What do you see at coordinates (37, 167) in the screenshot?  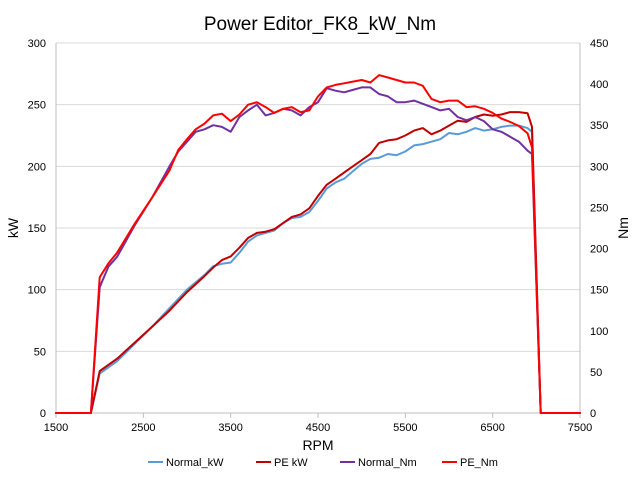 I see `y-left-tick-label: 200` at bounding box center [37, 167].